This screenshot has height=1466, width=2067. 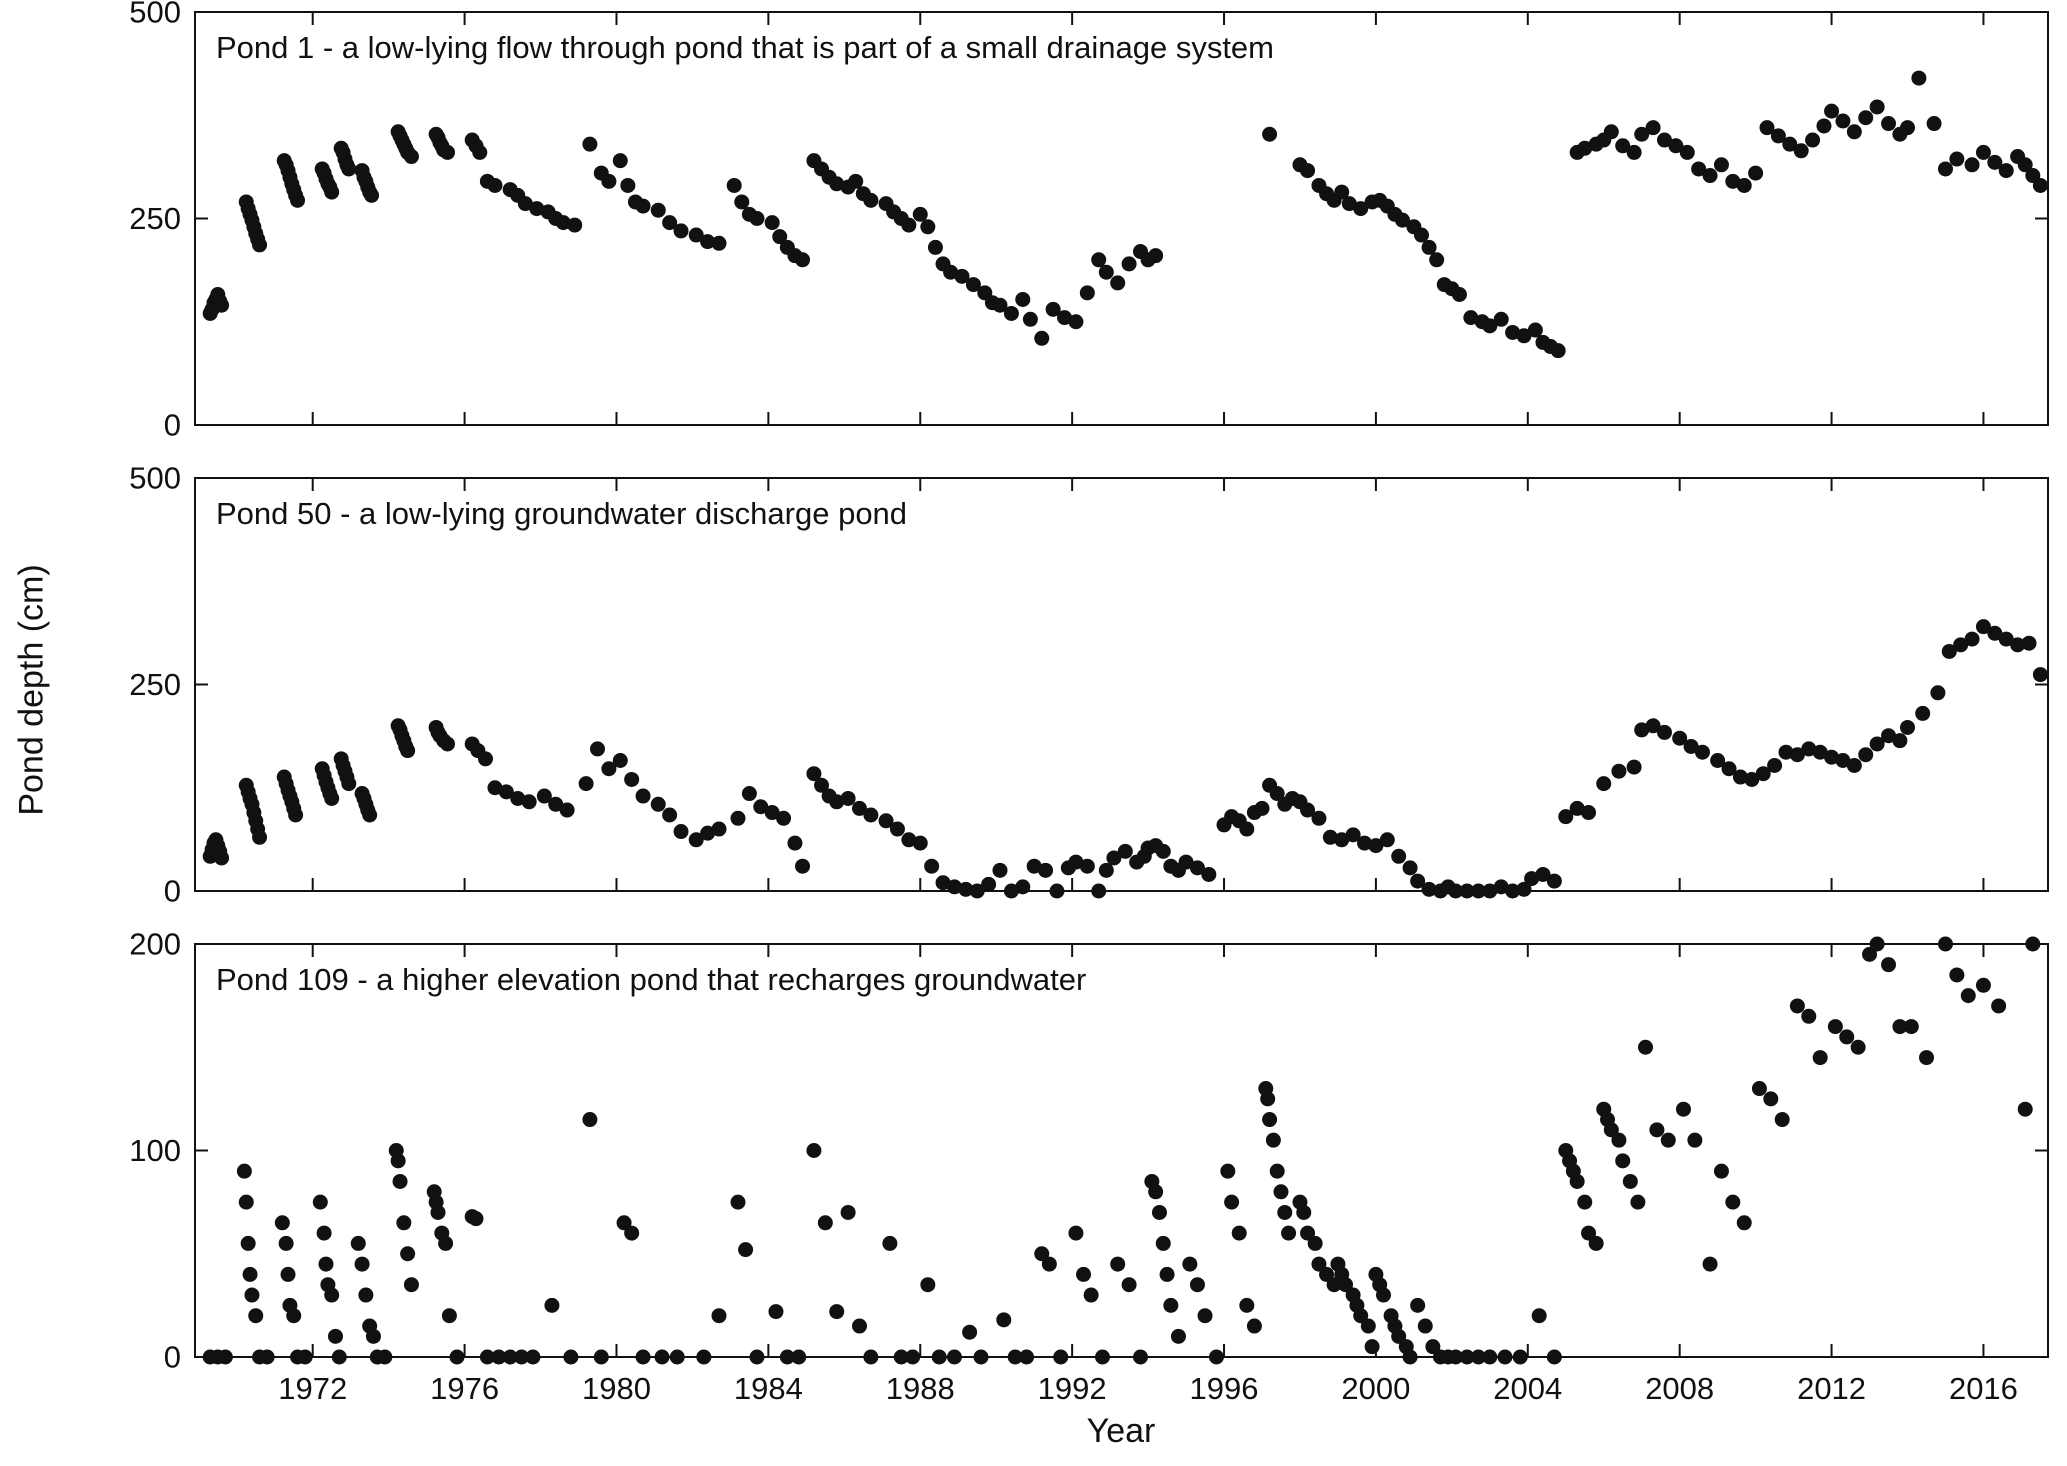 I want to click on x-tick-label: 1980, so click(x=616, y=1388).